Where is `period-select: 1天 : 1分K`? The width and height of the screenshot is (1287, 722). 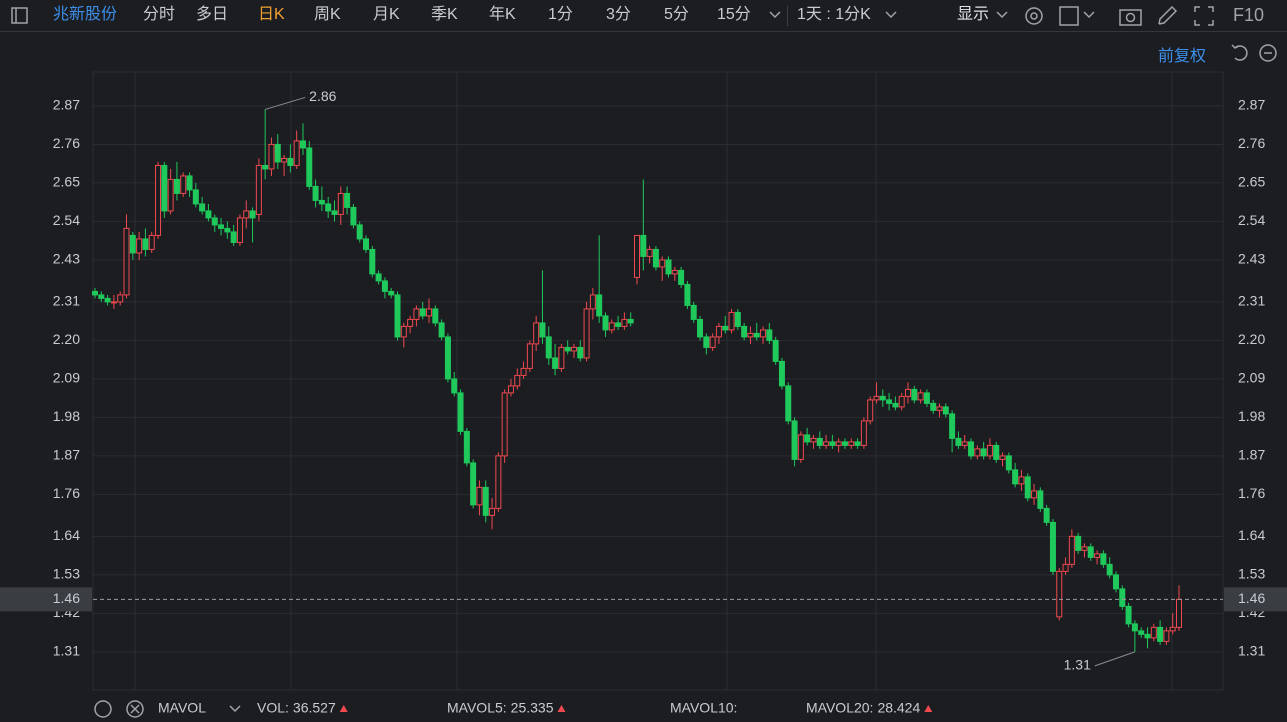
period-select: 1天 : 1分K is located at coordinates (834, 14).